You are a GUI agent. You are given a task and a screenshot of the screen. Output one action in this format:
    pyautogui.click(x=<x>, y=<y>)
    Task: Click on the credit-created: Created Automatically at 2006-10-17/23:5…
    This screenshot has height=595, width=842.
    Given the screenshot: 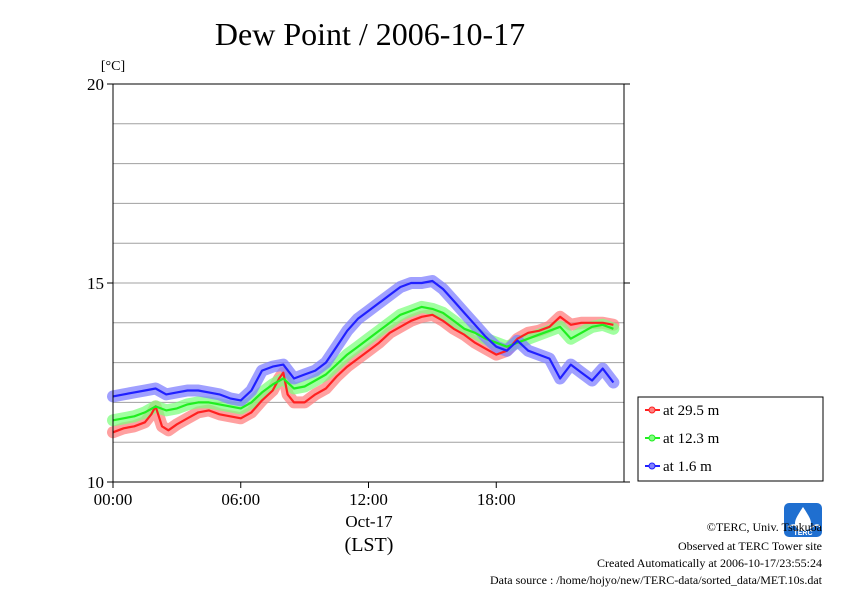 What is the action you would take?
    pyautogui.click(x=709, y=563)
    